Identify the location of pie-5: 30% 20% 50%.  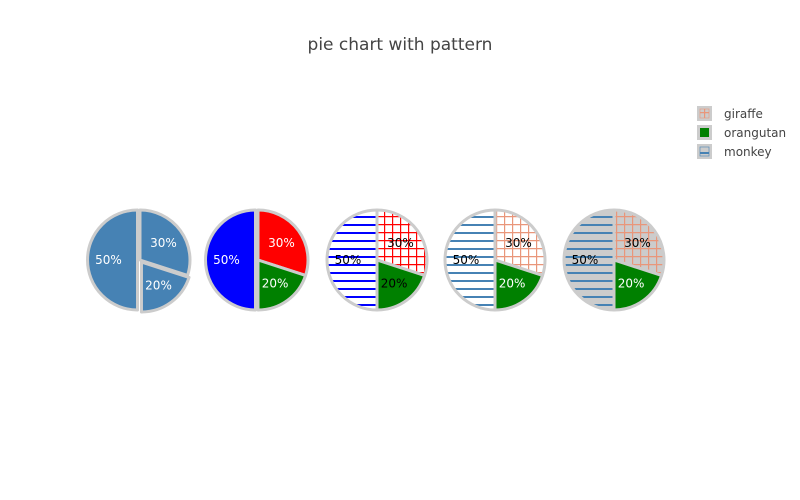
(614, 260).